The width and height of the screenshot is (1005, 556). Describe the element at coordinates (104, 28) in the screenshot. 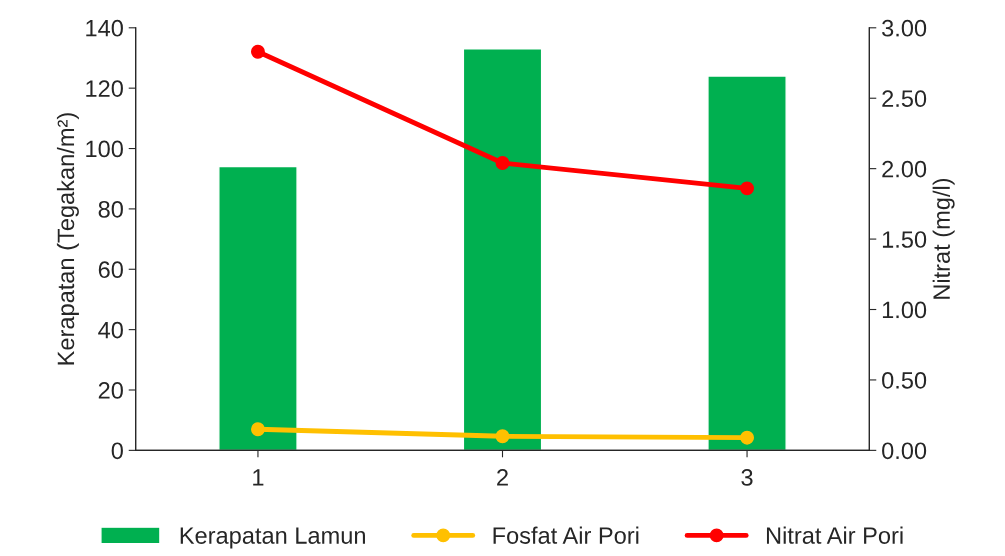

I see `y-tick-label: 140` at that location.